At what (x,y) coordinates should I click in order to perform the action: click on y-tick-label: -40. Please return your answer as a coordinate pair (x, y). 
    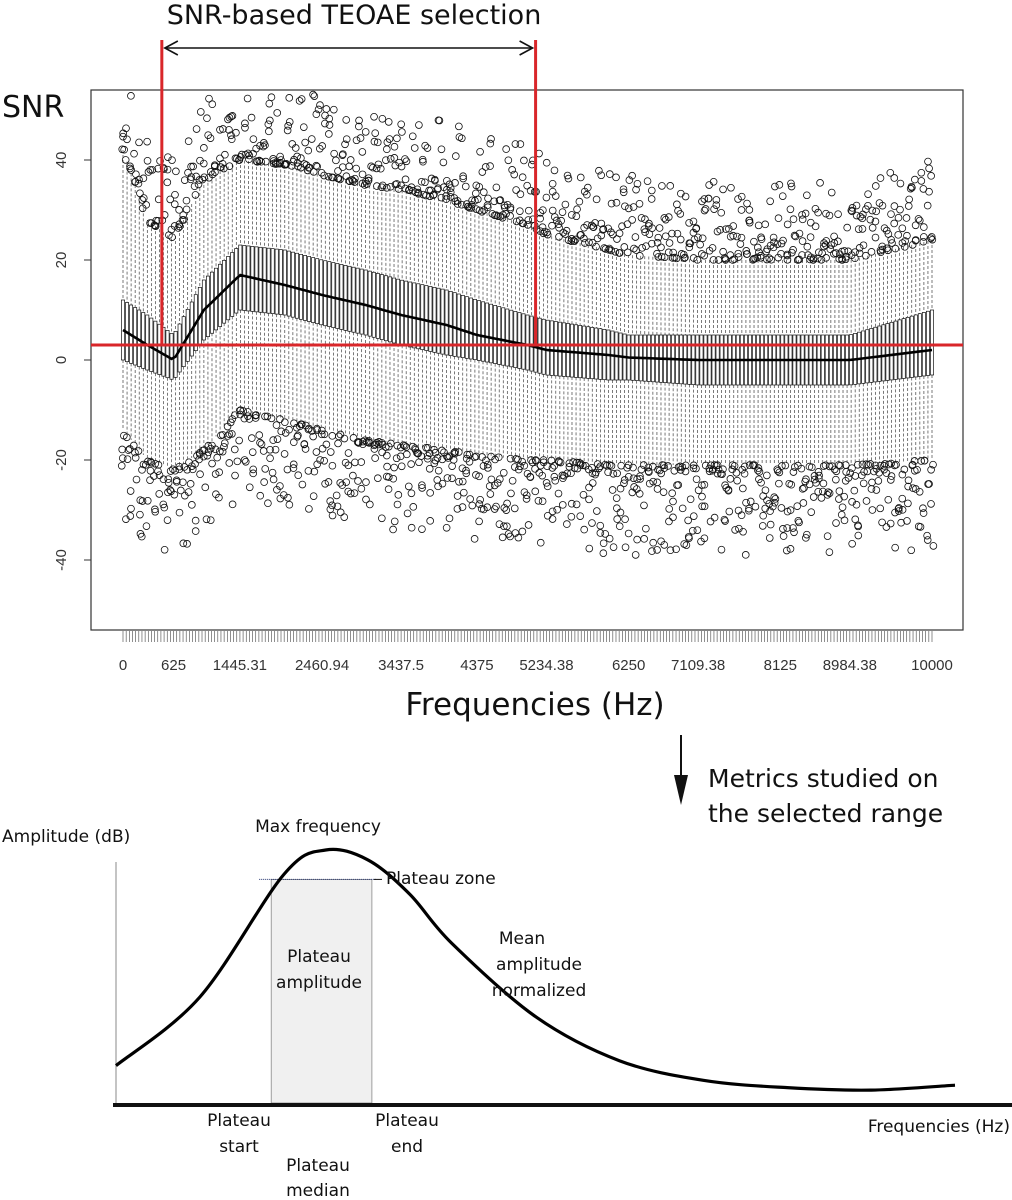
    Looking at the image, I should click on (61, 560).